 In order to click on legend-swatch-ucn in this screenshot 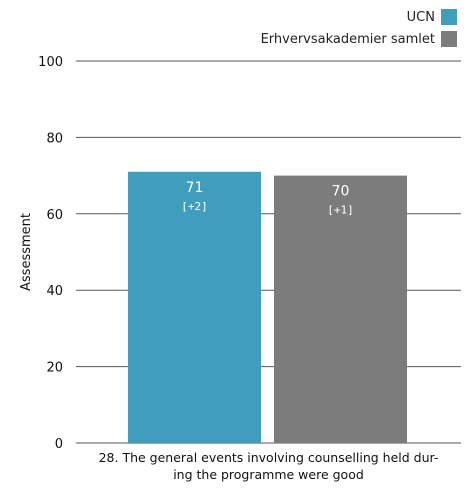, I will do `click(449, 17)`.